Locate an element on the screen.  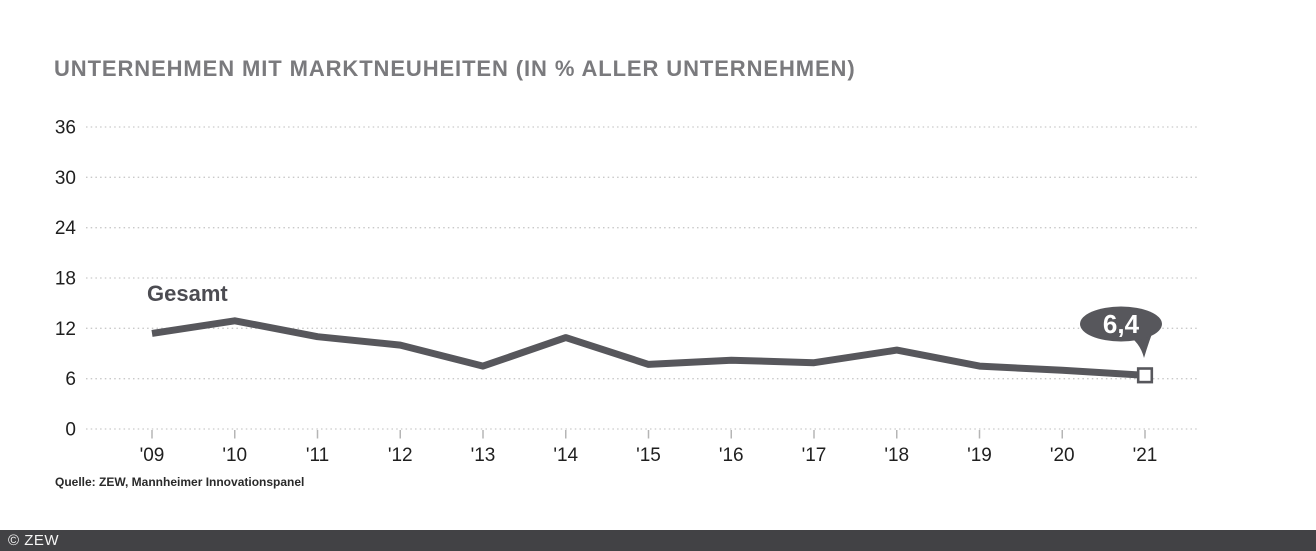
y-axis-label: 24 is located at coordinates (66, 228).